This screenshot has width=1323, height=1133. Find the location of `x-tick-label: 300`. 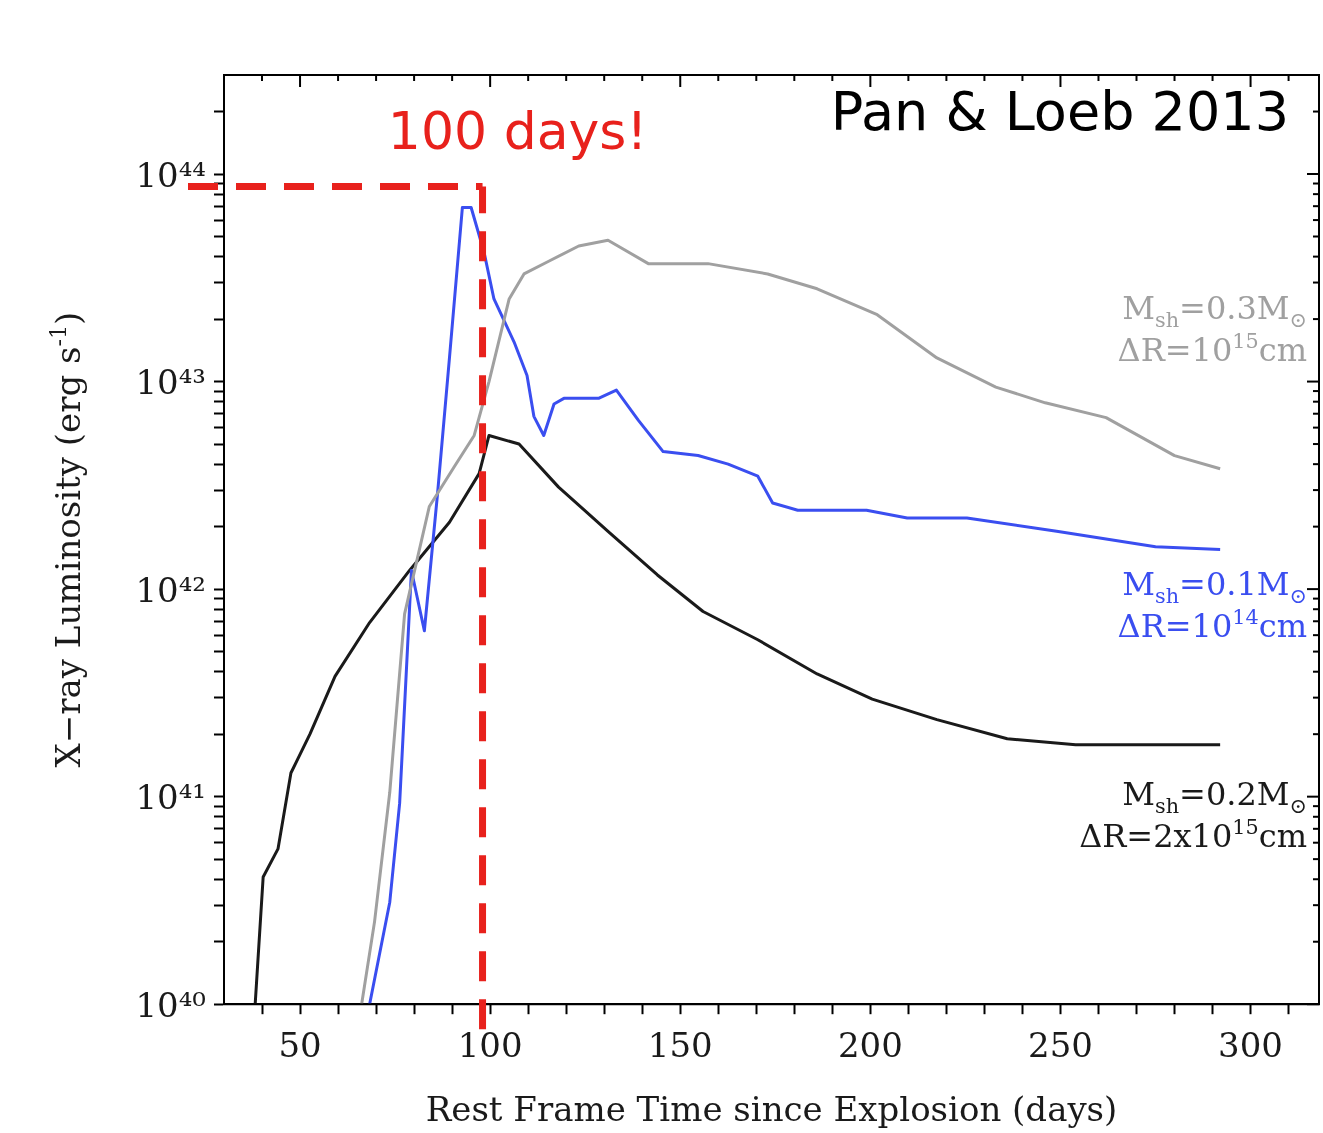

x-tick-label: 300 is located at coordinates (1251, 1045).